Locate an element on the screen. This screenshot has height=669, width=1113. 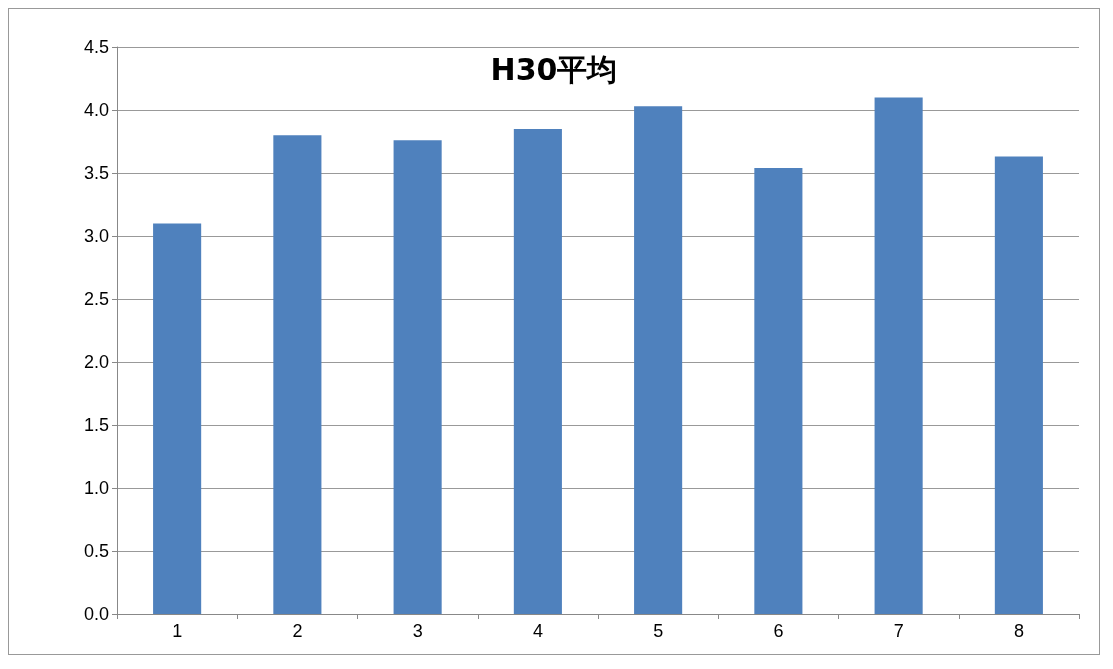
x-tick-label: 1 is located at coordinates (177, 631).